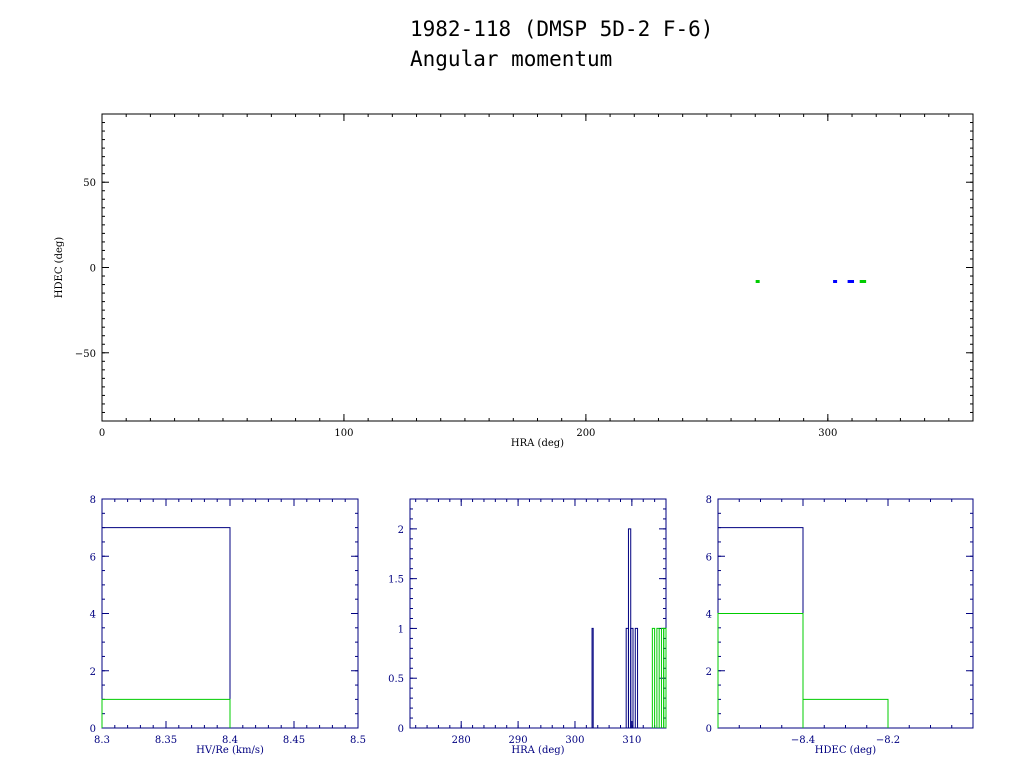 This screenshot has height=768, width=1024. I want to click on plot1-y-tick-label: 50, so click(89, 183).